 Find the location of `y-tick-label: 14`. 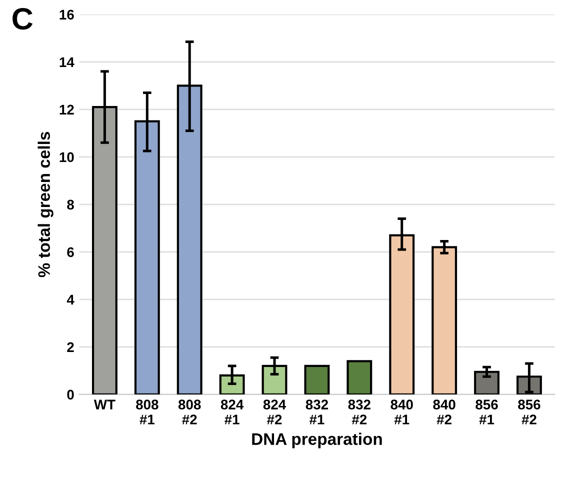

y-tick-label: 14 is located at coordinates (67, 62).